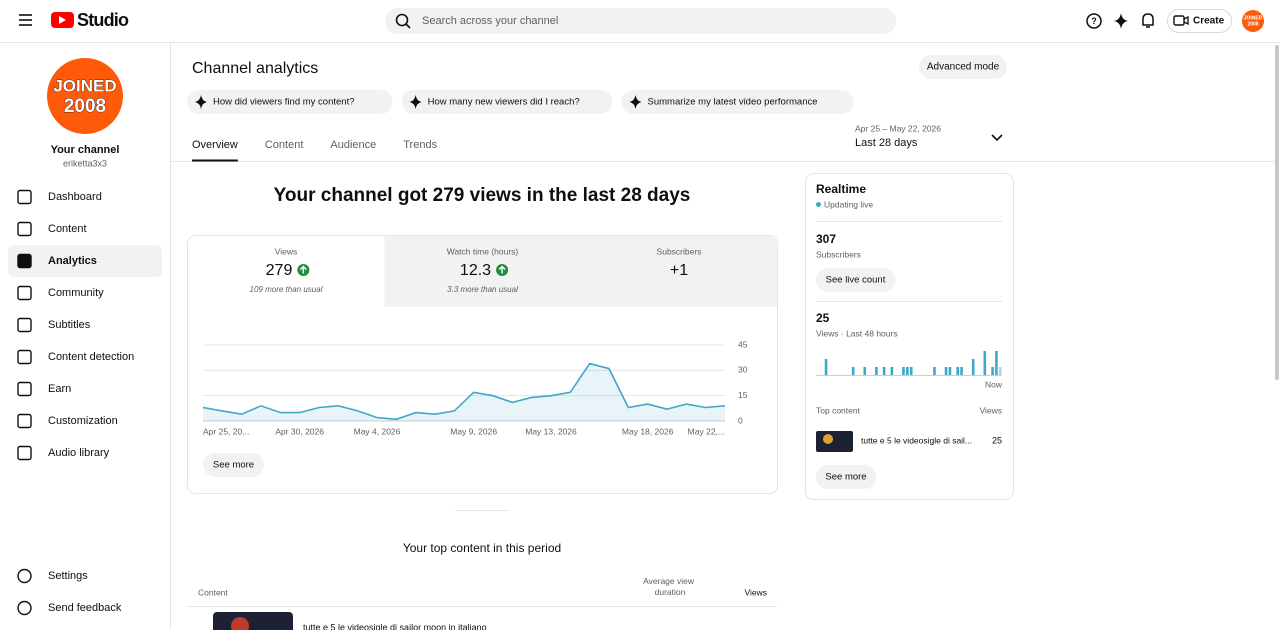 The height and width of the screenshot is (630, 1280). I want to click on subscriber-label: Subscribers, so click(838, 254).